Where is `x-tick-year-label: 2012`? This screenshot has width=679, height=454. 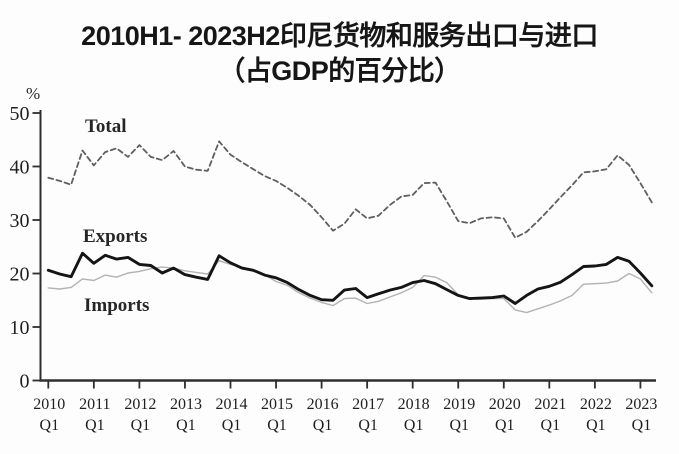 x-tick-year-label: 2012 is located at coordinates (140, 404).